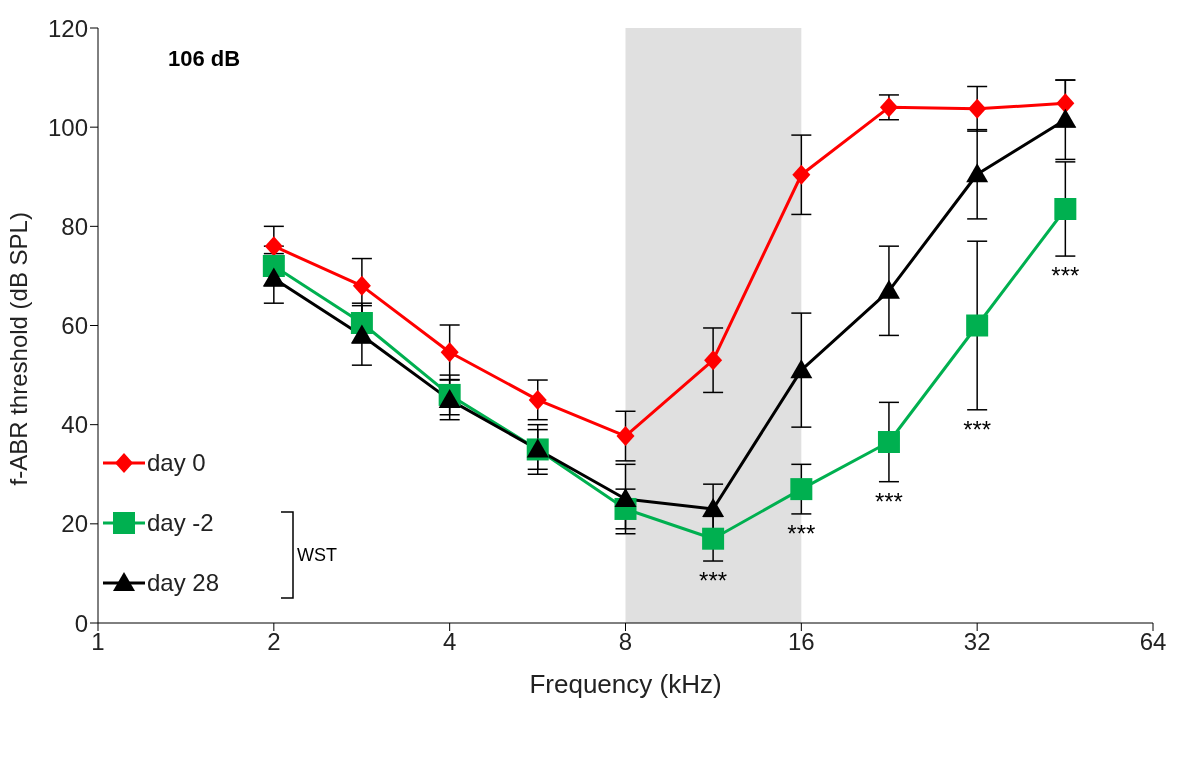 This screenshot has height=760, width=1188. I want to click on y-tick-label: 0, so click(81, 623).